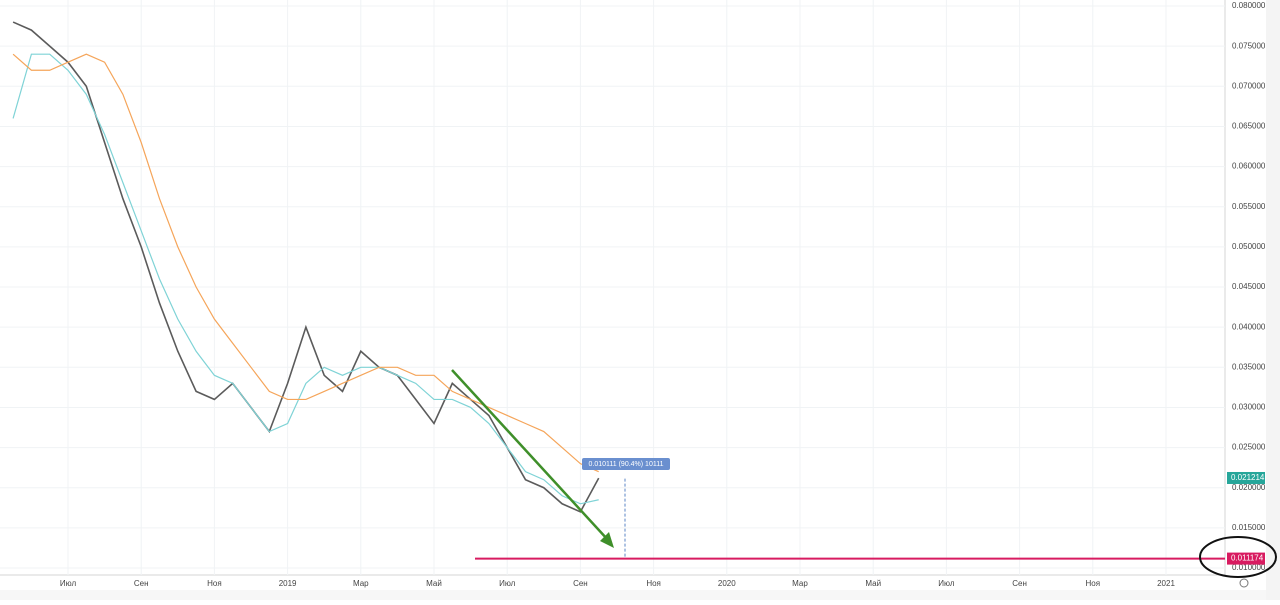  I want to click on y-tick-label: 0.075000, so click(1249, 45).